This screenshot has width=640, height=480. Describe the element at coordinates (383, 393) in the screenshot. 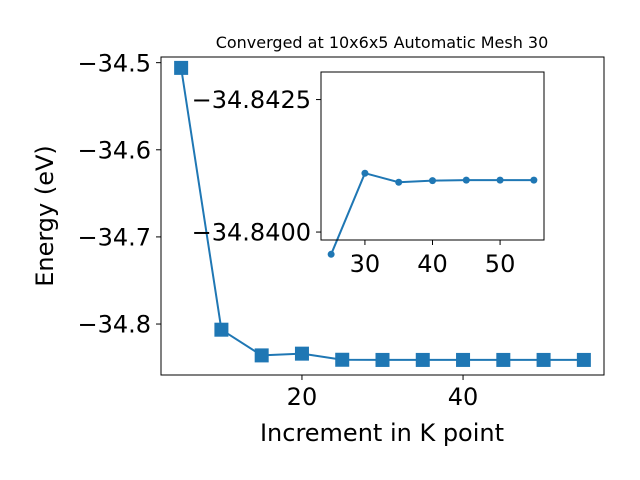

I see `main-x-ticks: 20 40` at that location.